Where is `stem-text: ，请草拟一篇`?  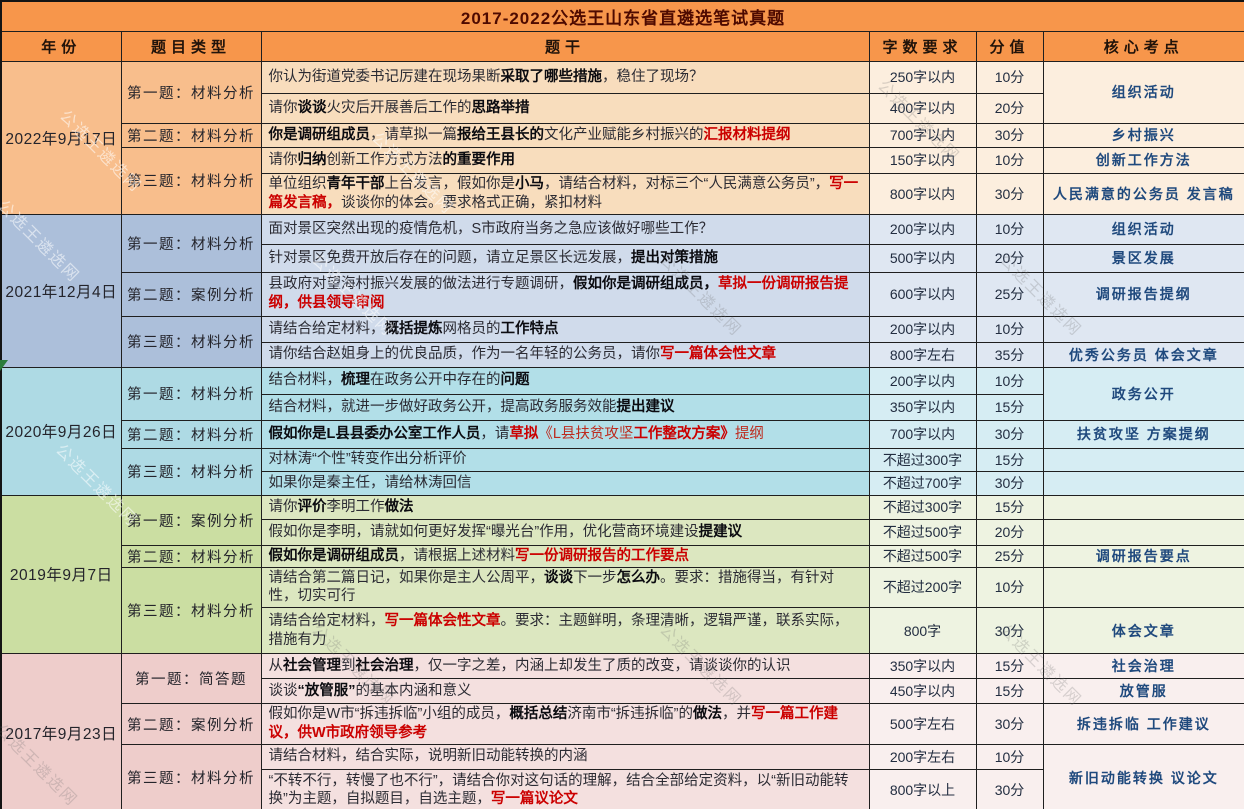
stem-text: ，请草拟一篇 is located at coordinates (413, 134).